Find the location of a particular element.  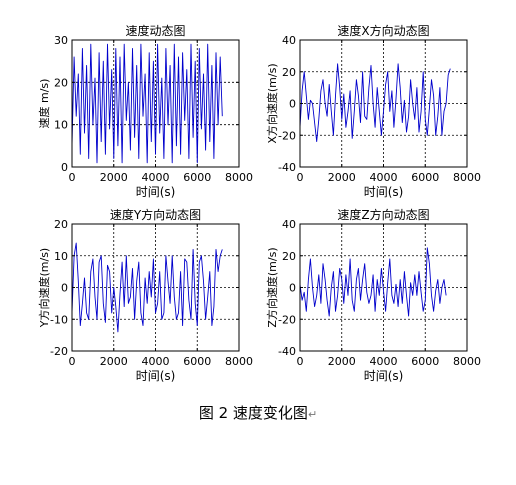

y-tick-label: -10 is located at coordinates (59, 319).